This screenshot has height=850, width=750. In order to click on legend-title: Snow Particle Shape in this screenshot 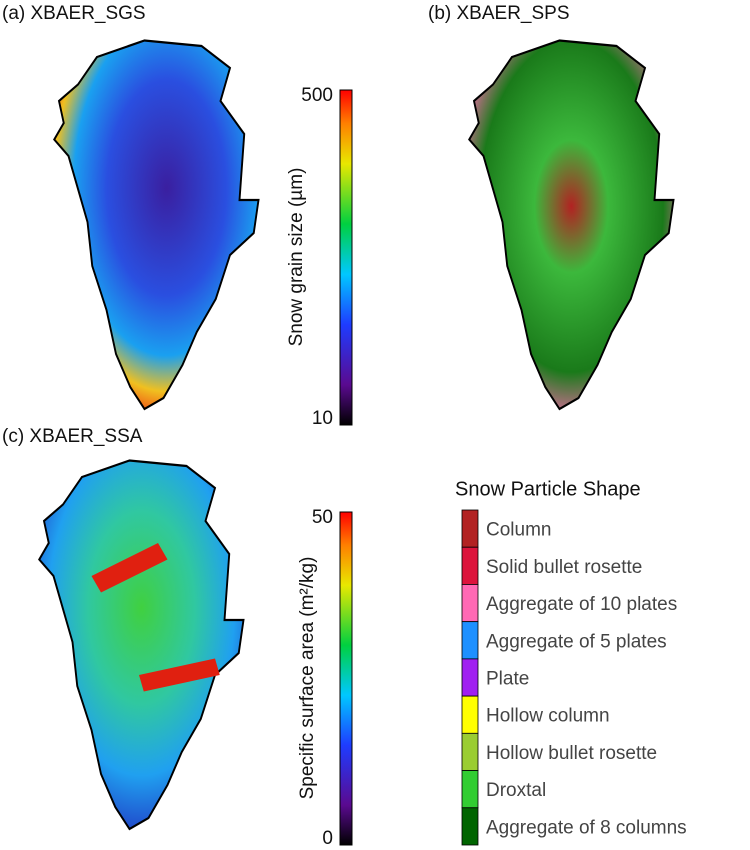, I will do `click(548, 489)`.